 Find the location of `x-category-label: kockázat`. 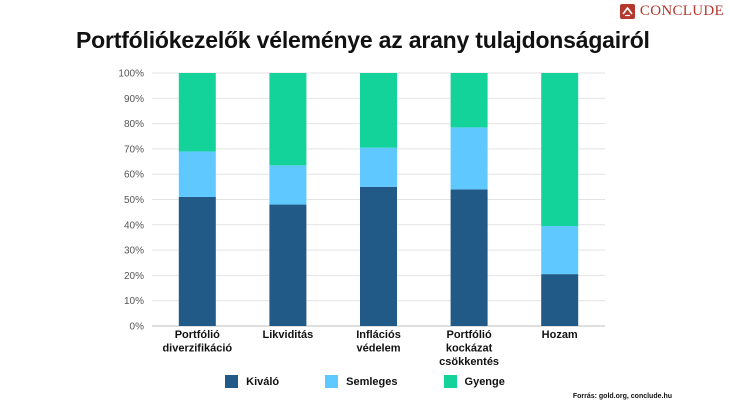

x-category-label: kockázat is located at coordinates (469, 349).